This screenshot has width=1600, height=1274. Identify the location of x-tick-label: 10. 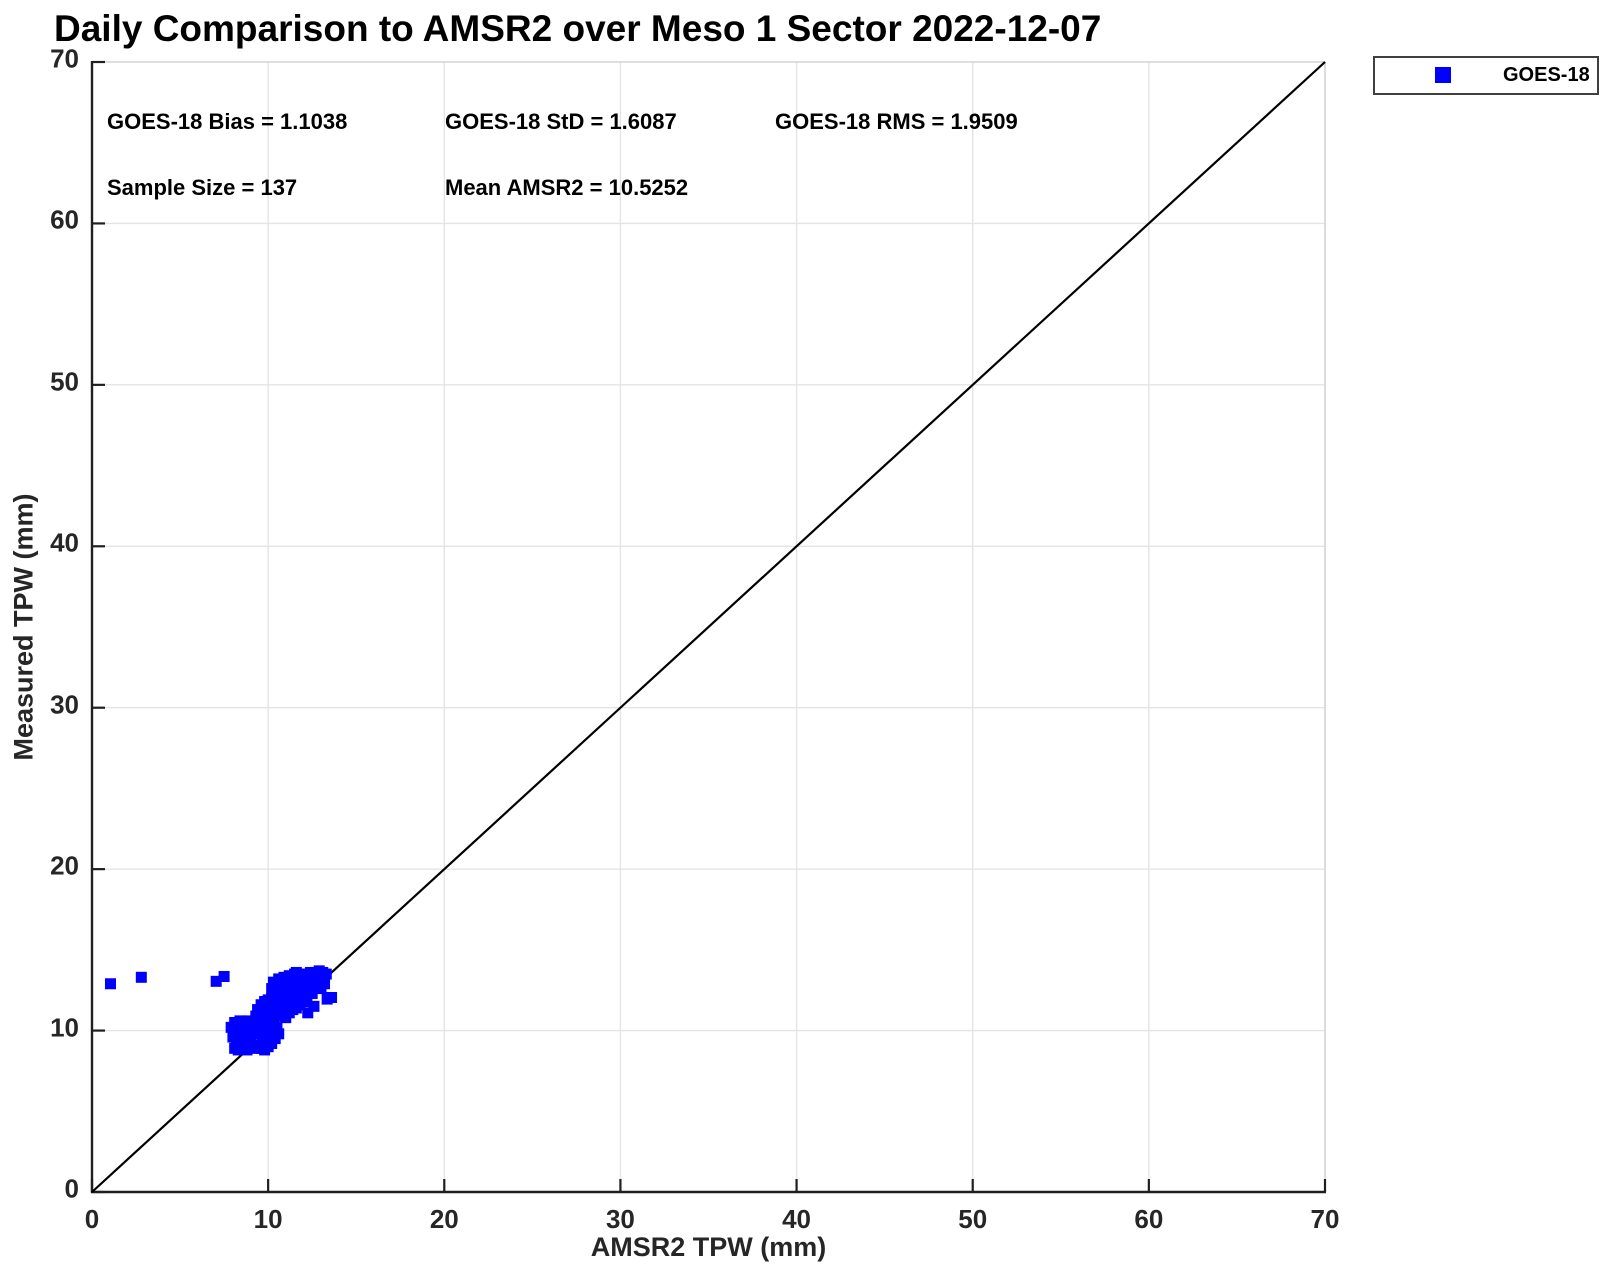
(268, 1219).